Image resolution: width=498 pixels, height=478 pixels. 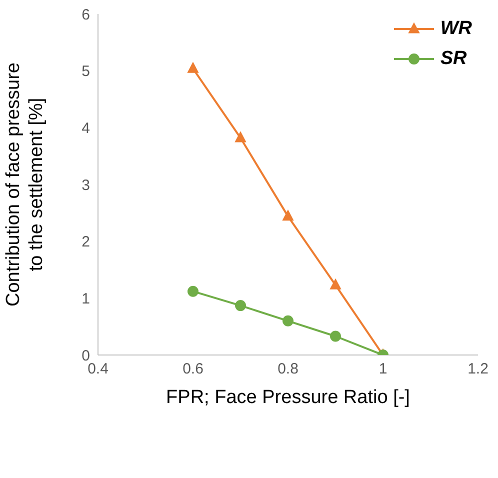 I want to click on y-axis-title: Contribution of face pressure to the settlement [%], so click(x=25, y=184).